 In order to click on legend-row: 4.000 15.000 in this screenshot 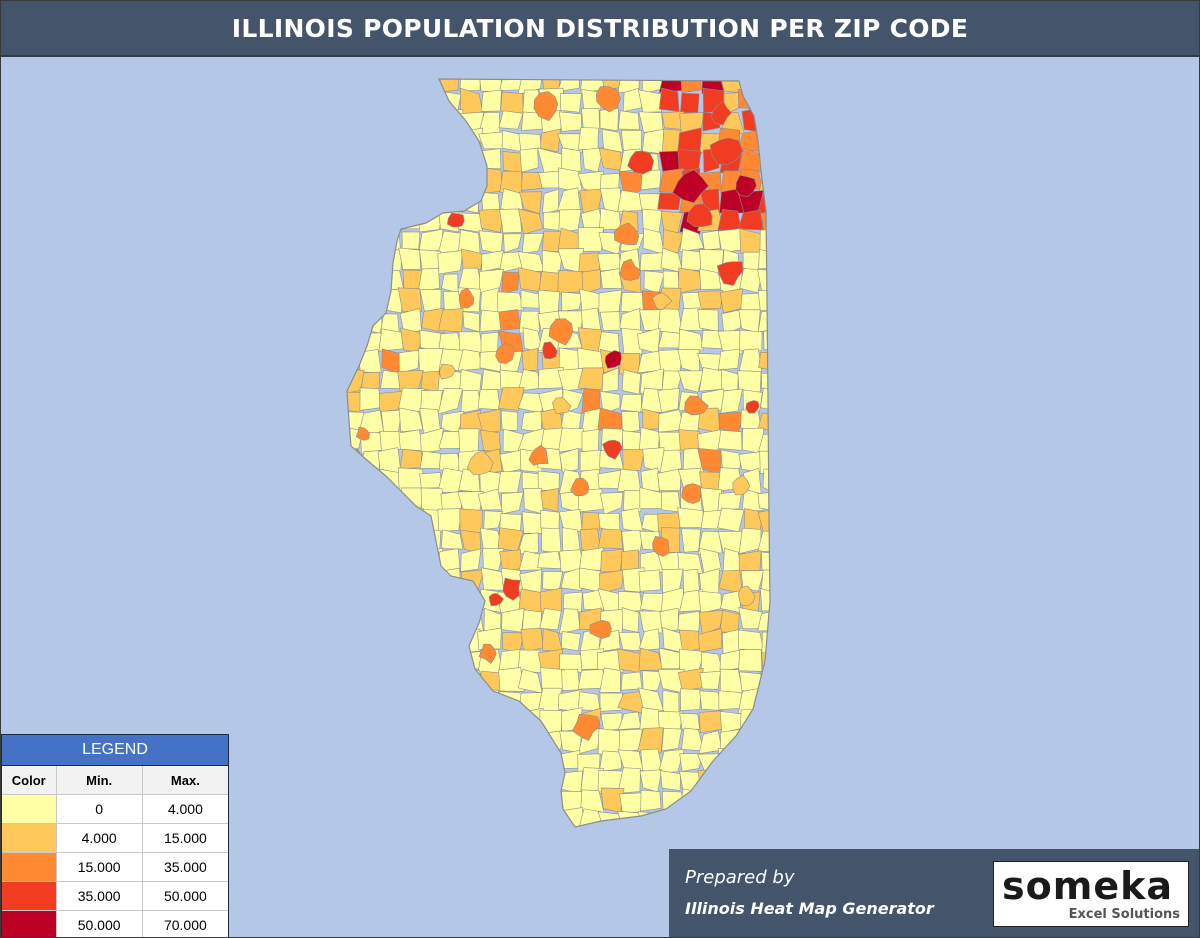, I will do `click(115, 838)`.